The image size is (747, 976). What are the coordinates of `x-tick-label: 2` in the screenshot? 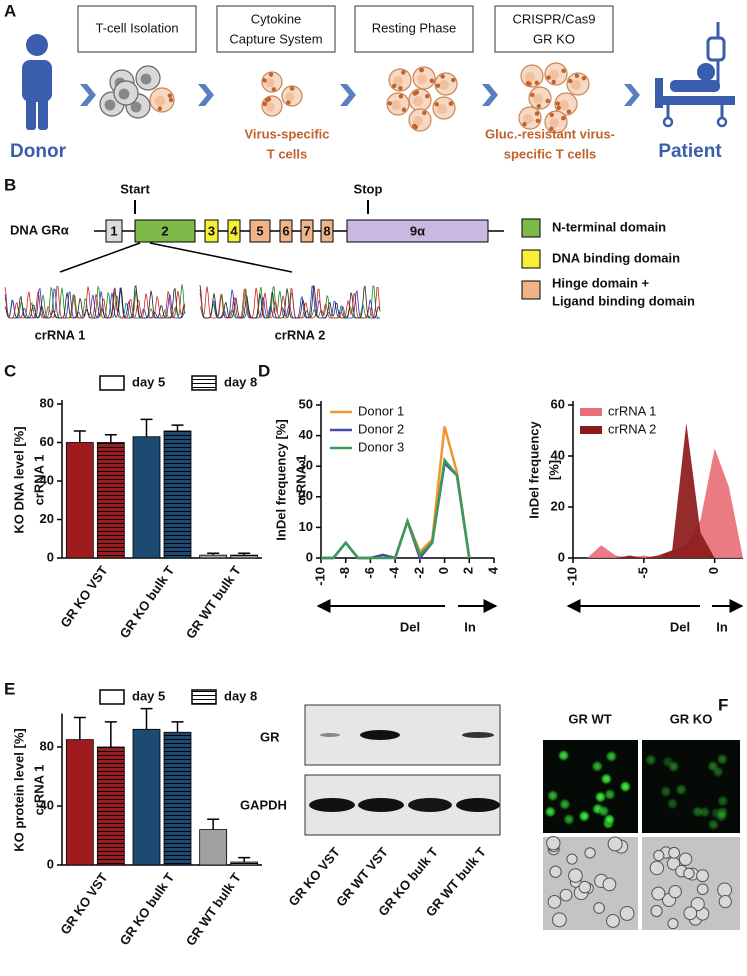 It's located at (468, 570).